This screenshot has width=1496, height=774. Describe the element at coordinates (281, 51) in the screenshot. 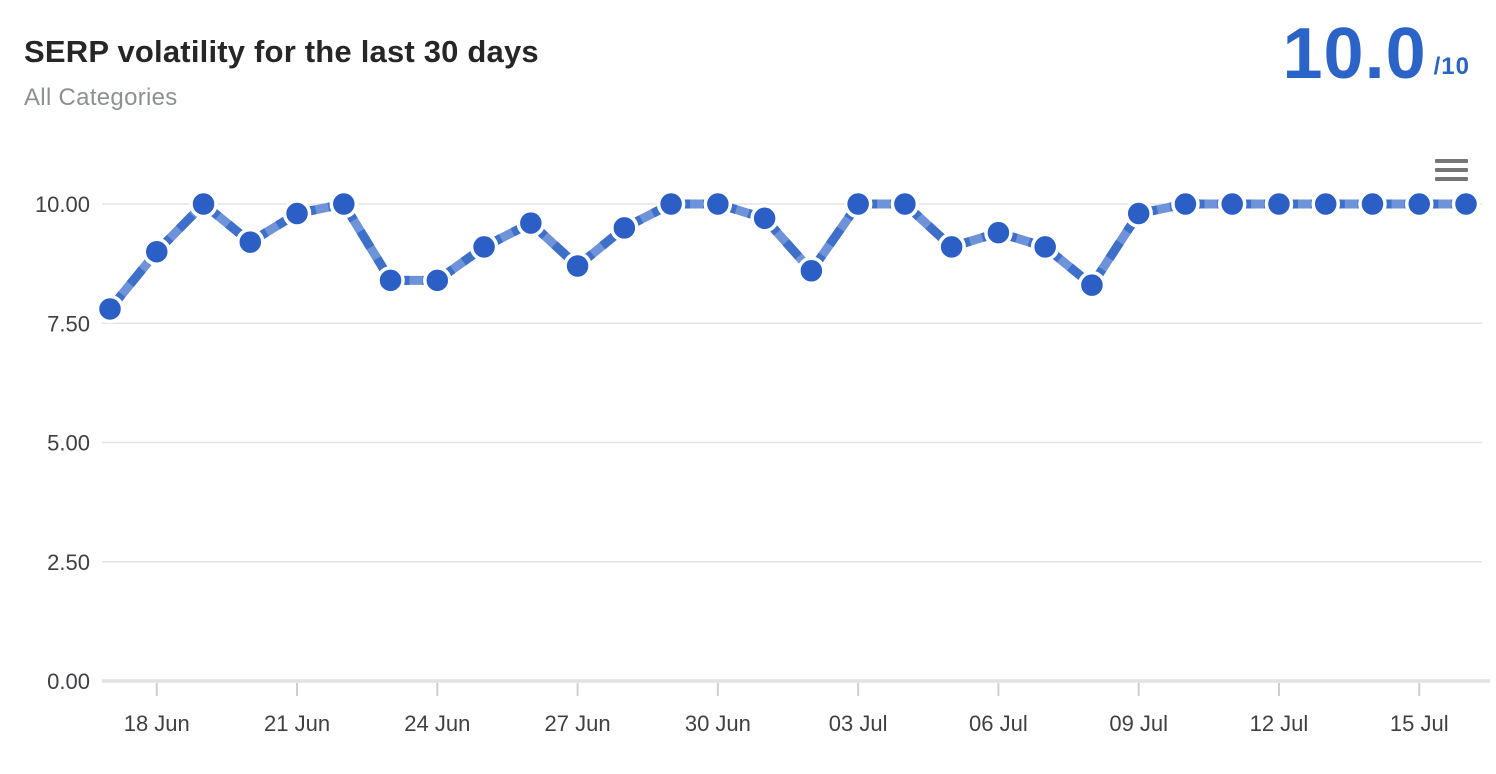

I see `page-title: SERP volatility for the last 30 days` at that location.